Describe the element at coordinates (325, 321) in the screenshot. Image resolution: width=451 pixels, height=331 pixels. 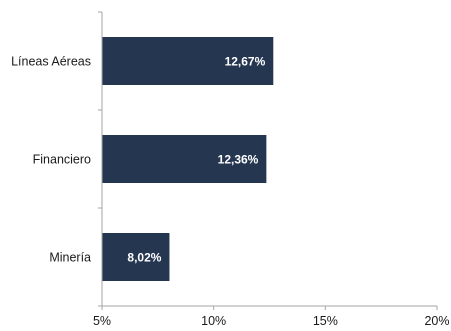
I see `x-tick-label: 15%` at that location.